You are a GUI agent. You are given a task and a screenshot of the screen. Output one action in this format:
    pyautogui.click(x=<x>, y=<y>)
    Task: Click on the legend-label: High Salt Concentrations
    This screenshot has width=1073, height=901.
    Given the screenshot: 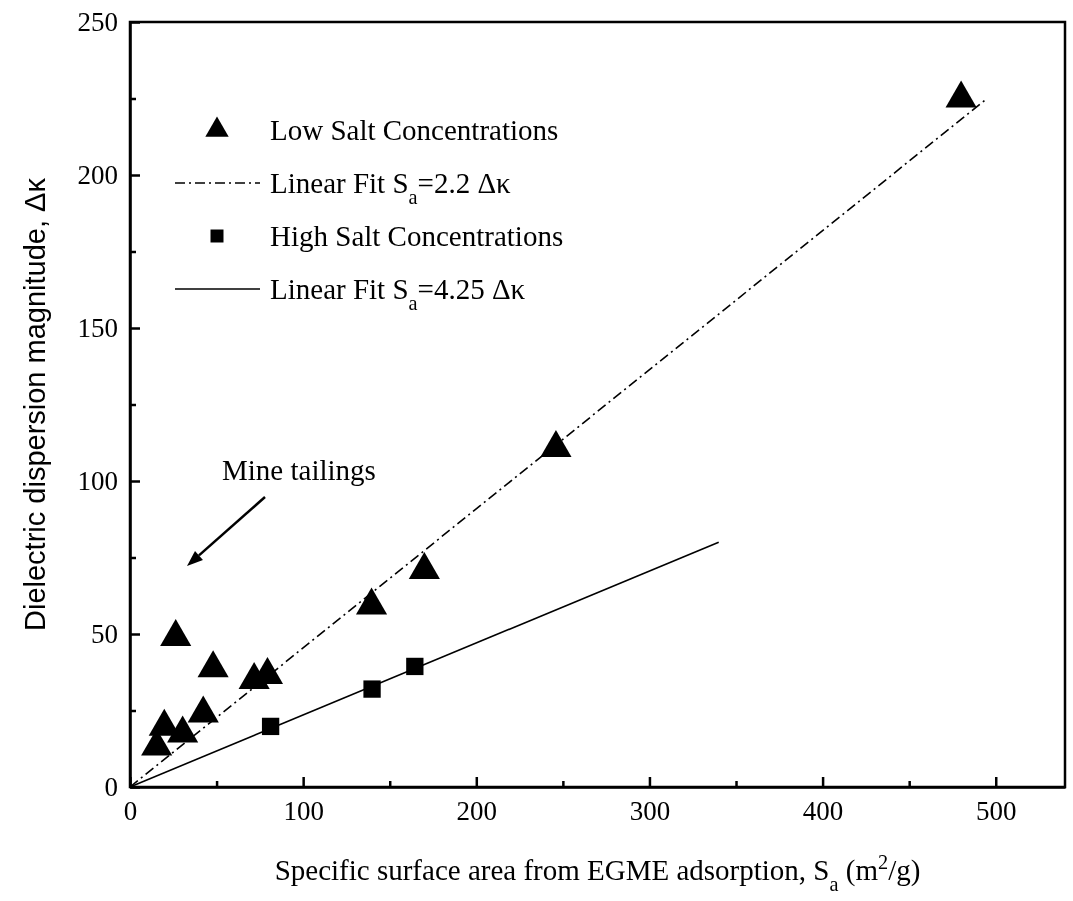 What is the action you would take?
    pyautogui.click(x=417, y=236)
    